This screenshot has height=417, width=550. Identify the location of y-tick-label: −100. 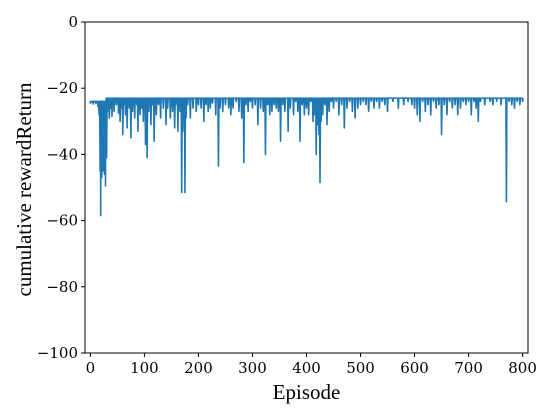
(57, 353).